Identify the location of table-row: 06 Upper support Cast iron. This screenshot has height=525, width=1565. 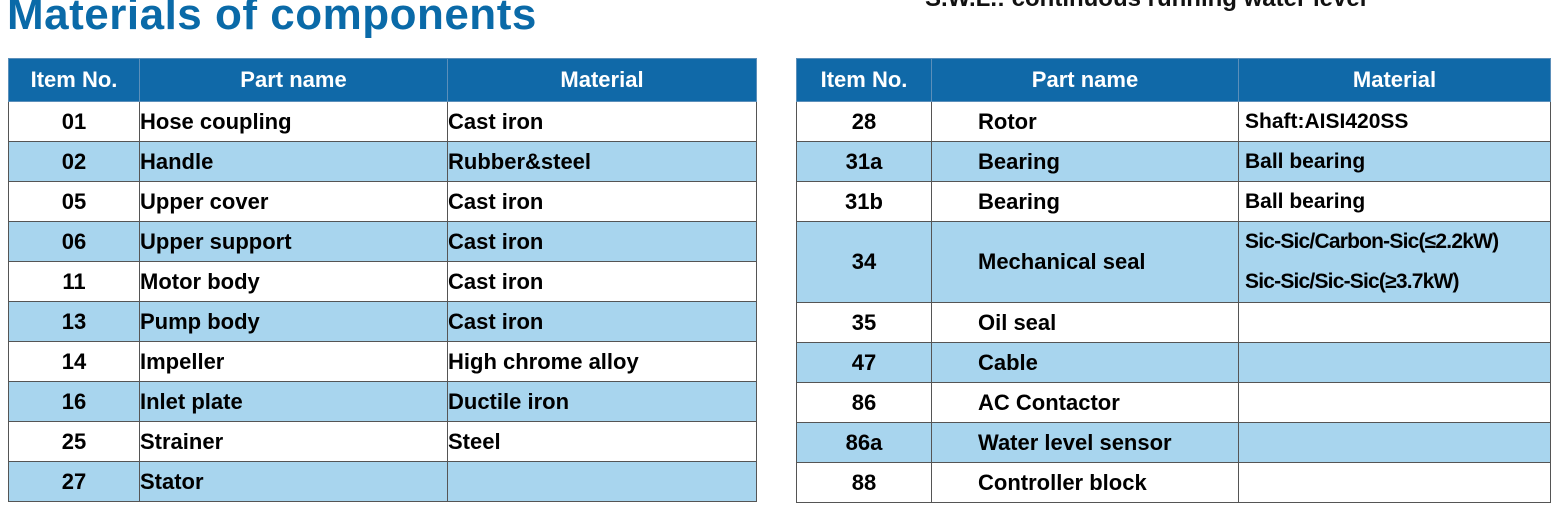
(382, 241).